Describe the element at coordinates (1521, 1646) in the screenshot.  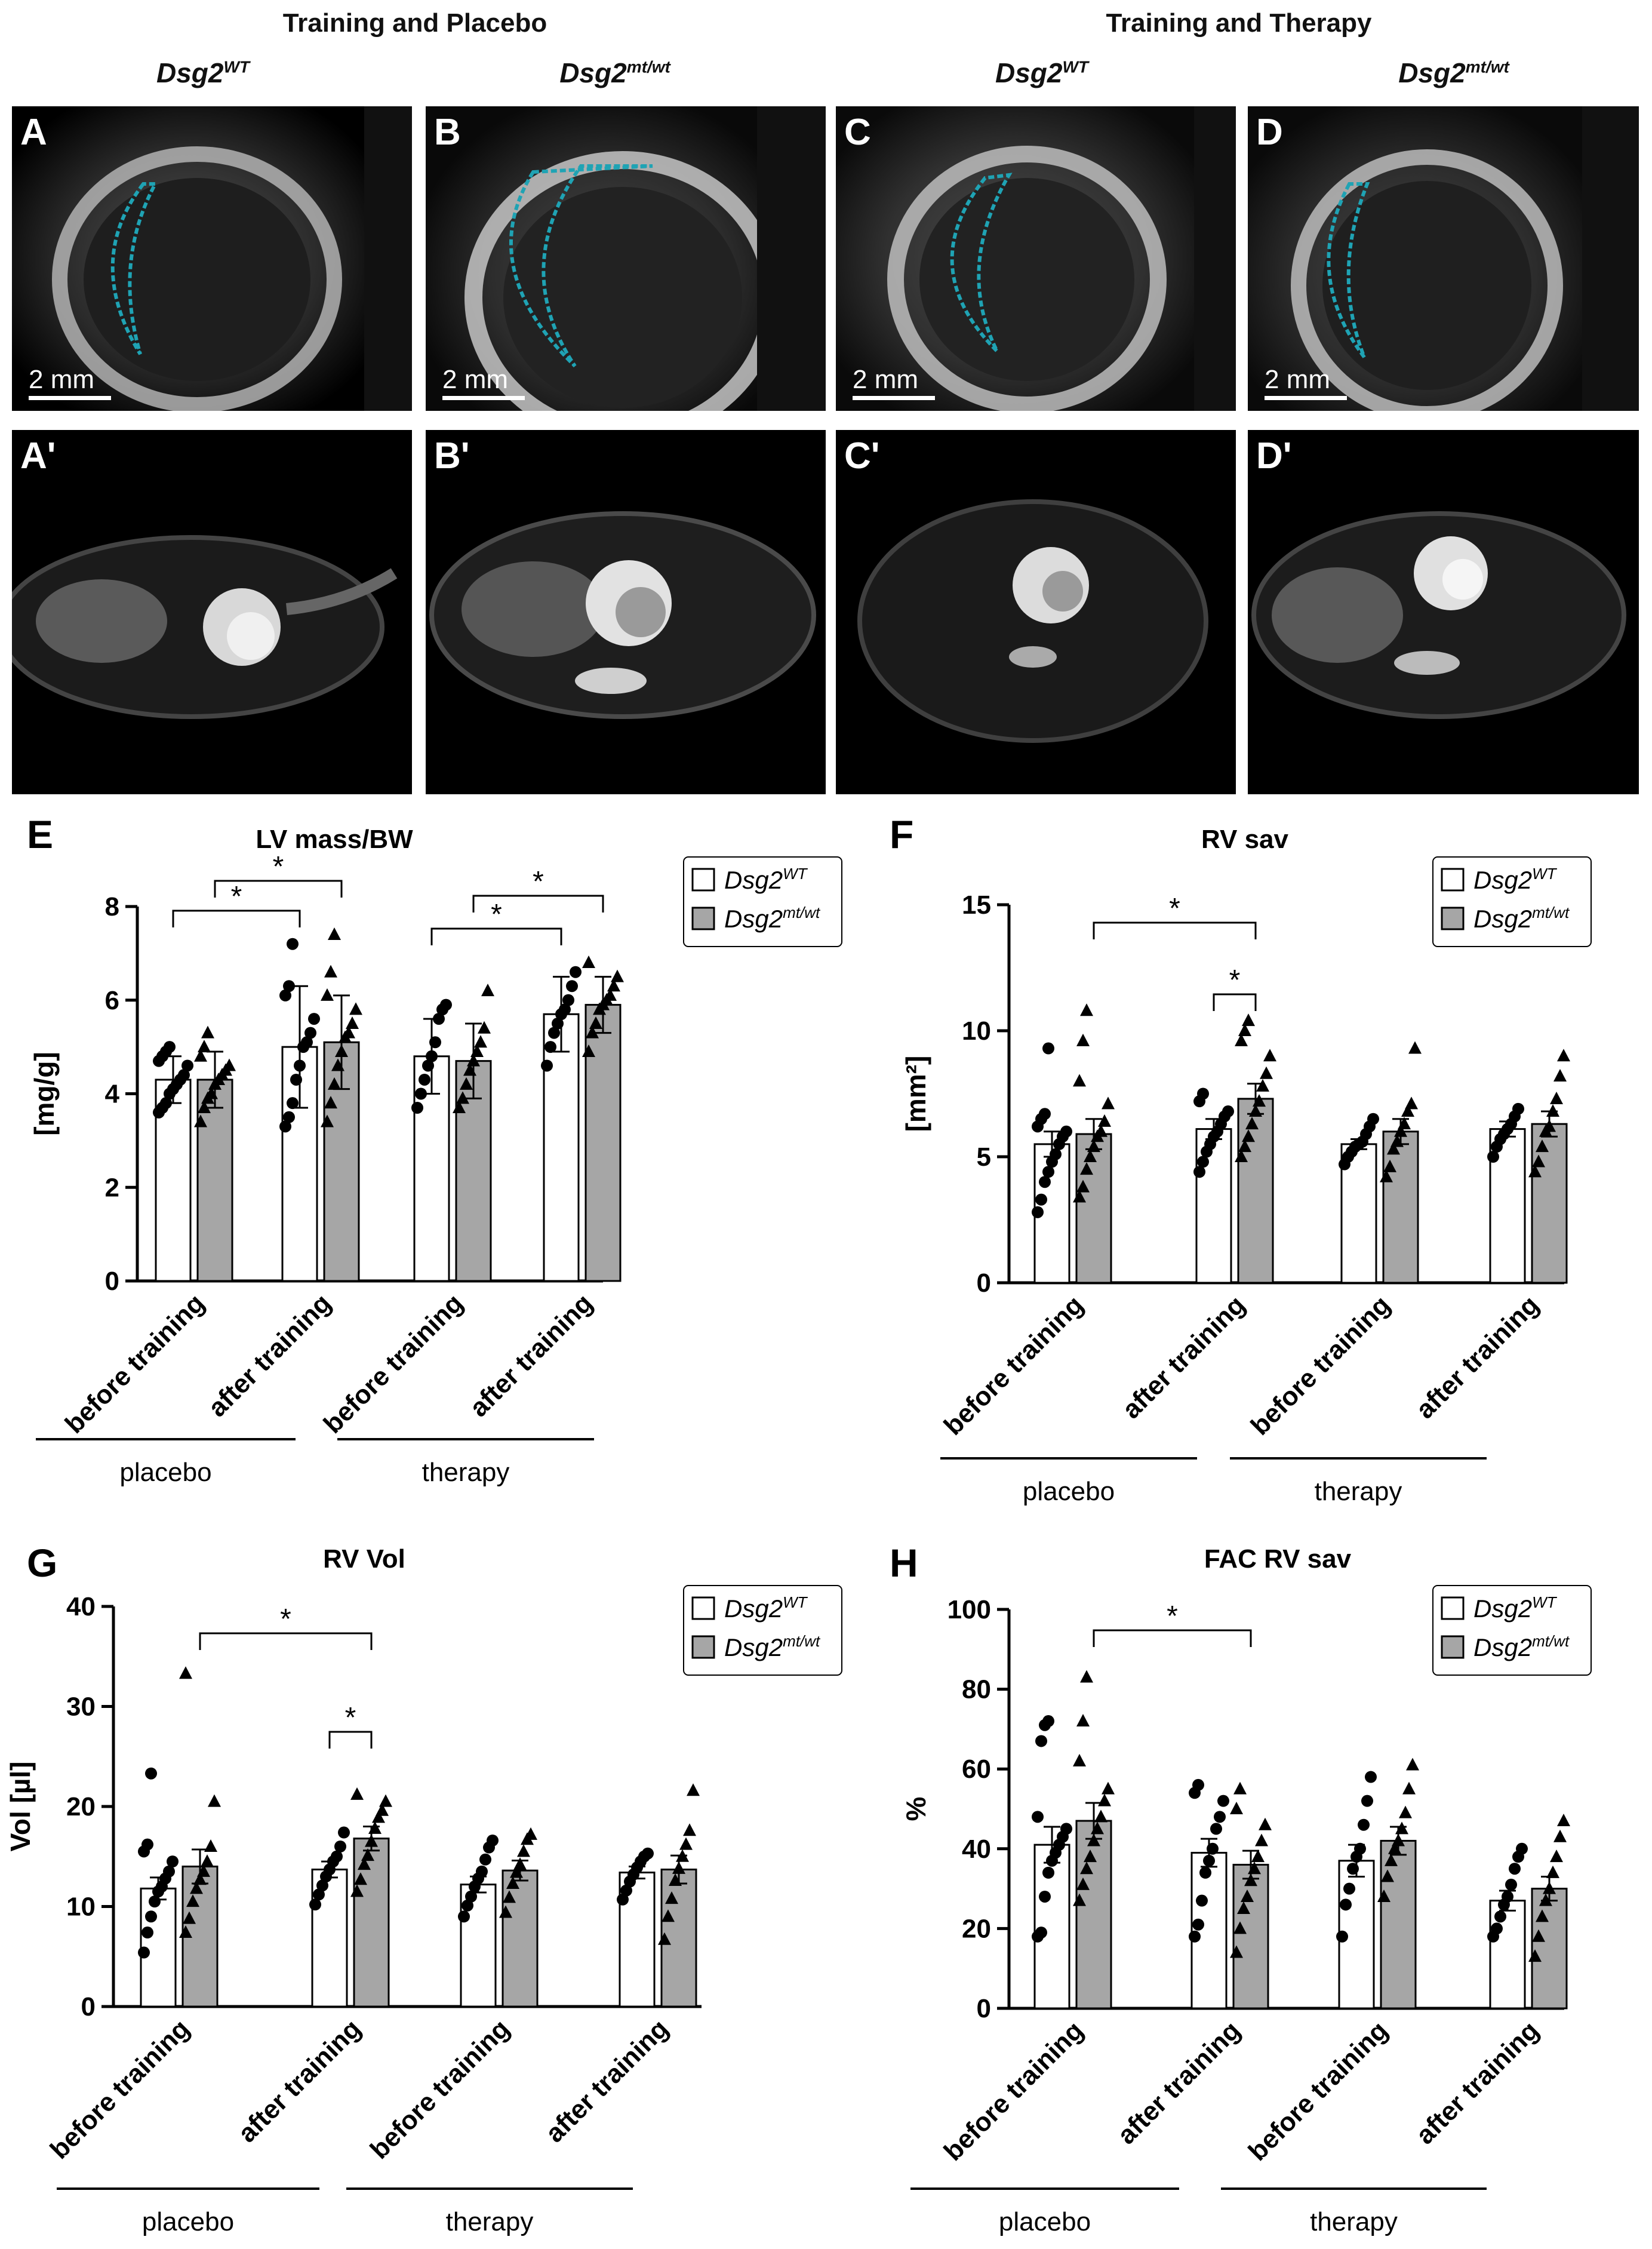
I see `legend-label-mut: Dsg2mt/wt` at that location.